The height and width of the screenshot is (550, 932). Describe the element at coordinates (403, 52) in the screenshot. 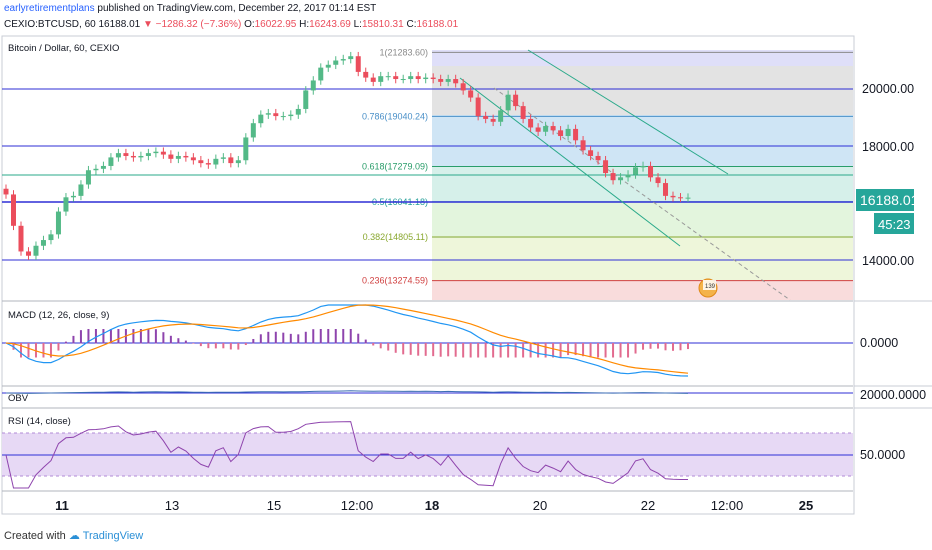

I see `fib-label-0: 1(21283.60)` at that location.